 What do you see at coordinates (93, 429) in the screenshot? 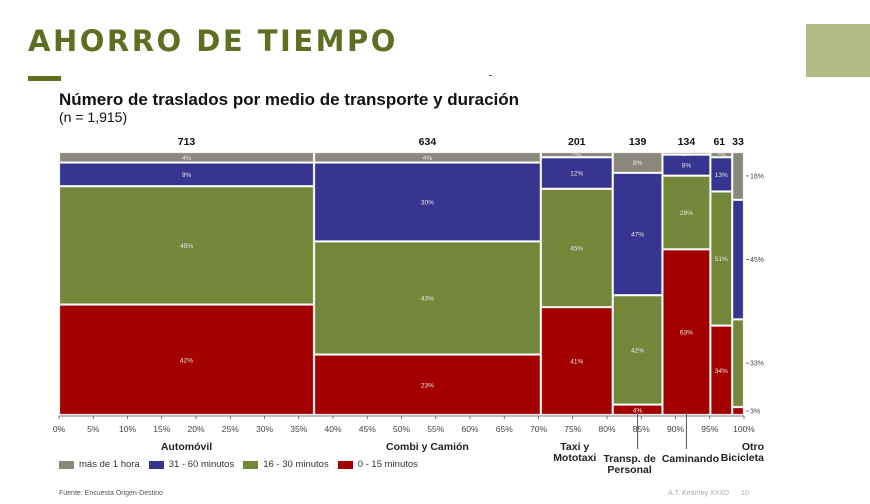
I see `x-tick-label: 5%` at bounding box center [93, 429].